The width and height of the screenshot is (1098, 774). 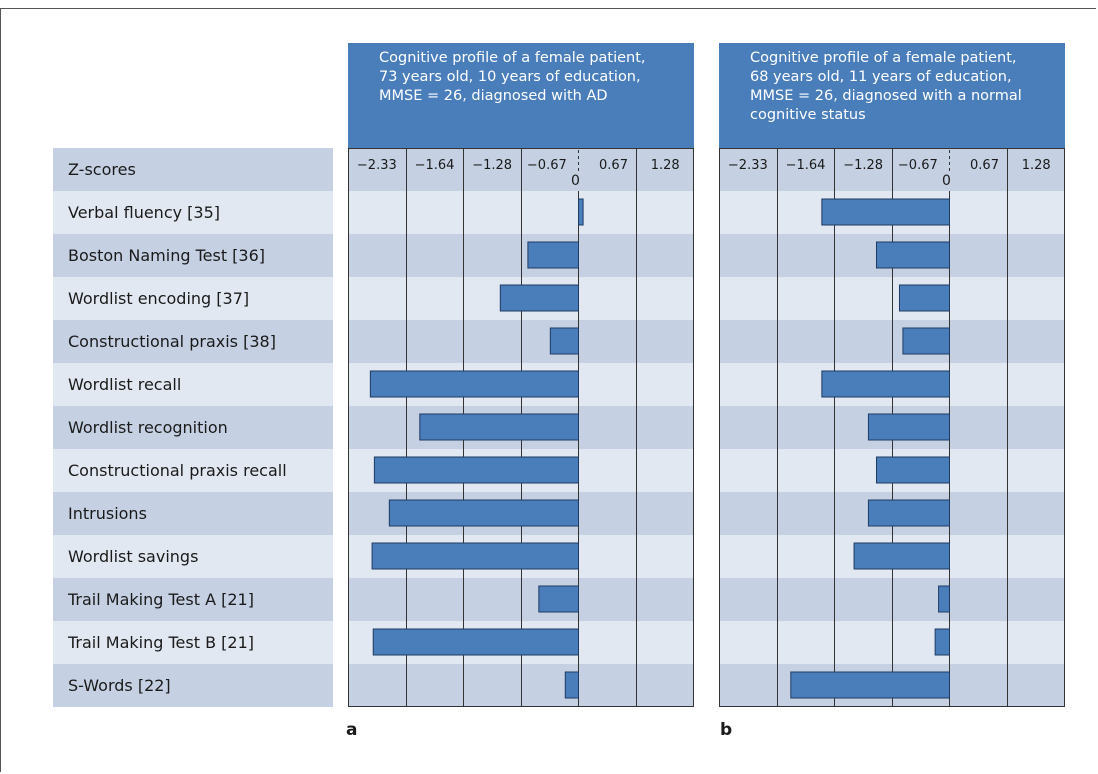 I want to click on row-label: Verbal fluency [35], so click(x=193, y=212).